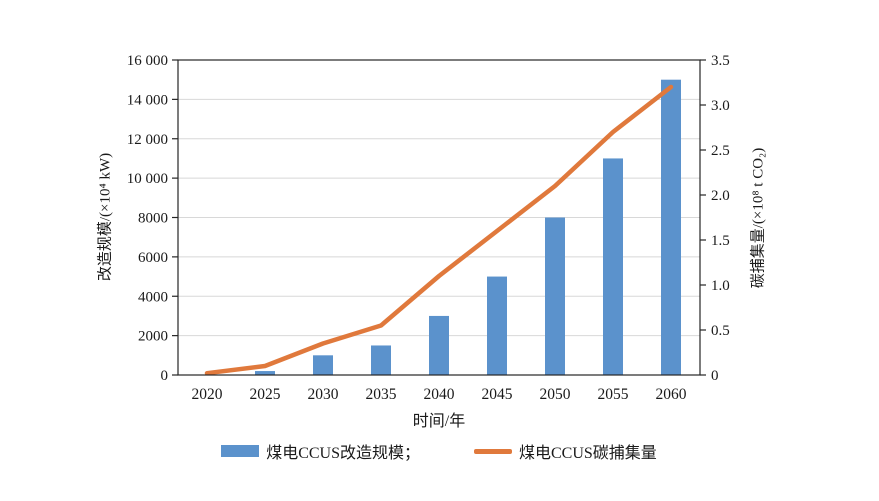 Image resolution: width=879 pixels, height=501 pixels. I want to click on x-tick-label: 2030, so click(323, 394).